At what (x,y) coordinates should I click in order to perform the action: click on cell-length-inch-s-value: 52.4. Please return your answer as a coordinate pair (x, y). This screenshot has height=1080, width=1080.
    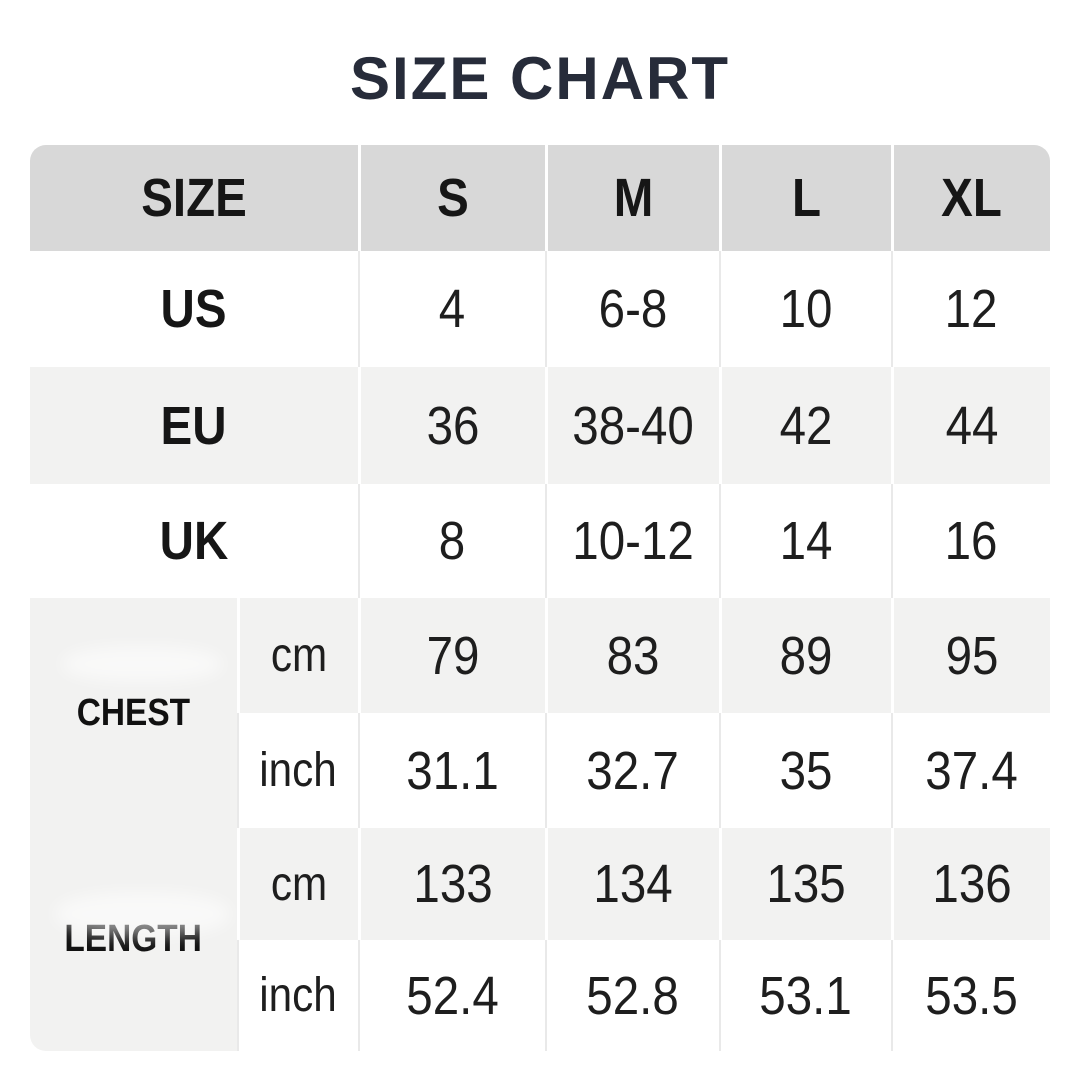
    Looking at the image, I should click on (452, 995).